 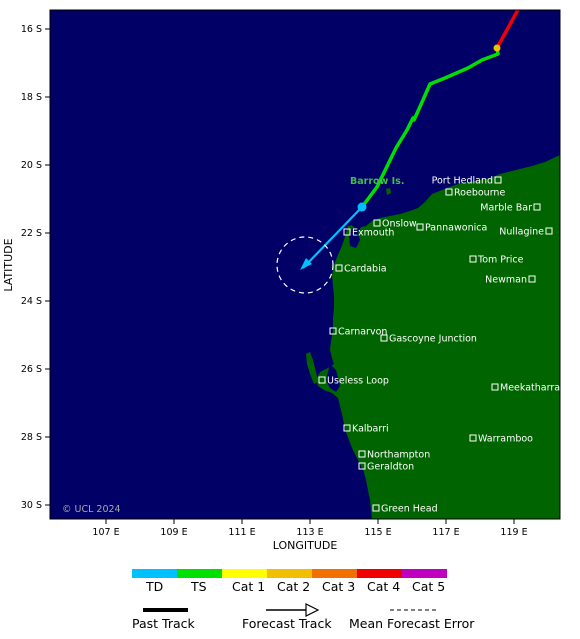 What do you see at coordinates (312, 368) in the screenshot?
I see `dirk-hartog-island` at bounding box center [312, 368].